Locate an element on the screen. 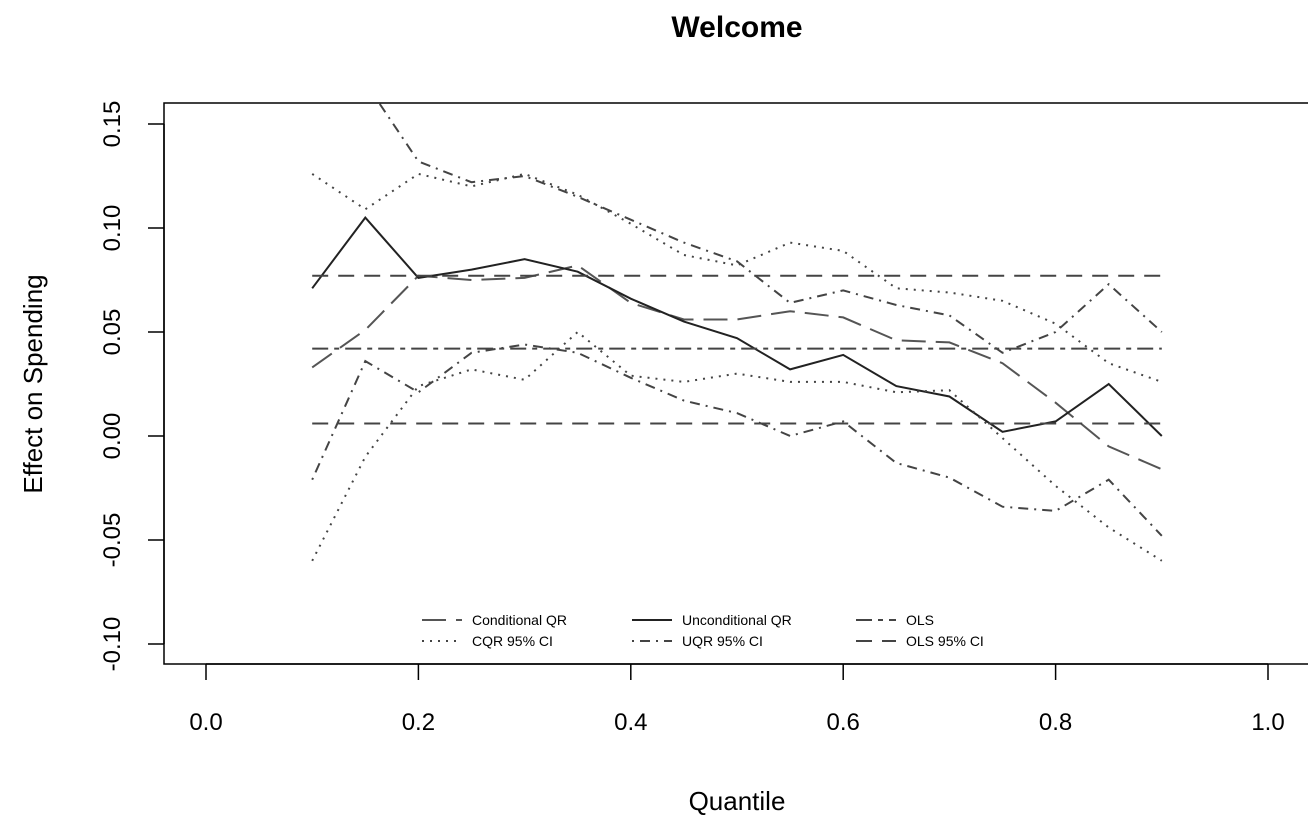 This screenshot has height=823, width=1308. legend-label-unconditional-qr: Unconditional QR is located at coordinates (737, 620).